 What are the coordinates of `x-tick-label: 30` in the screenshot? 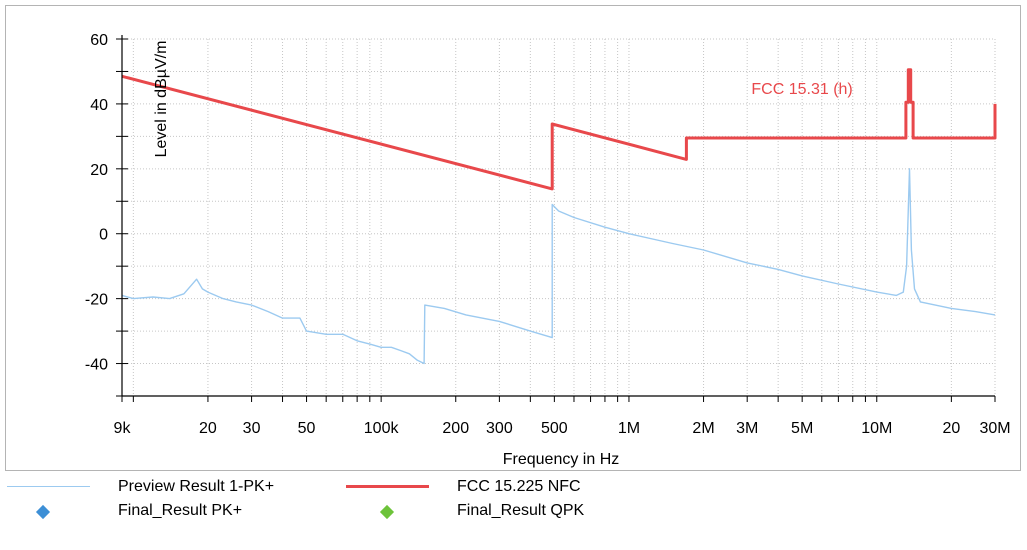 It's located at (252, 428).